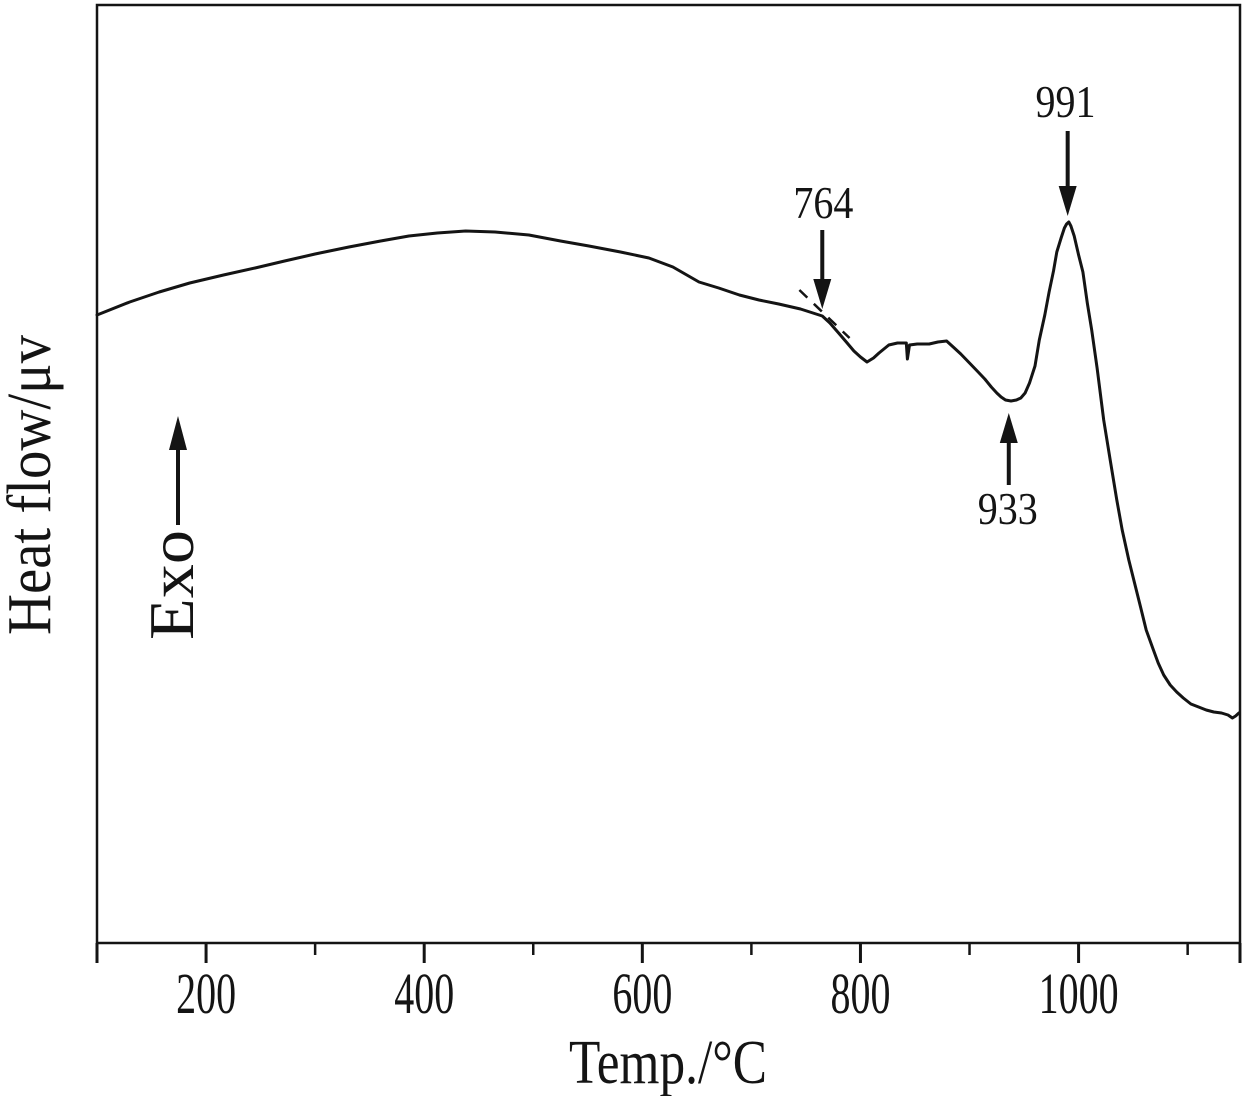 The height and width of the screenshot is (1096, 1260). I want to click on annotation-layer: 764 933 991, so click(944, 305).